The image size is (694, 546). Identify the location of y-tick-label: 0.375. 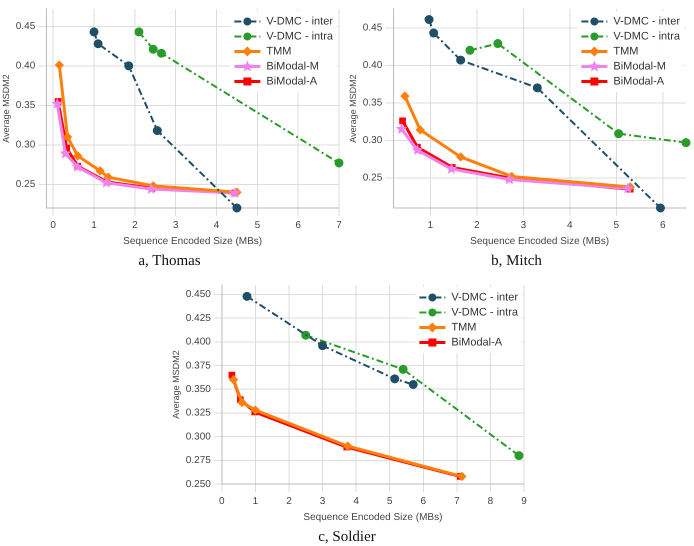
(199, 366).